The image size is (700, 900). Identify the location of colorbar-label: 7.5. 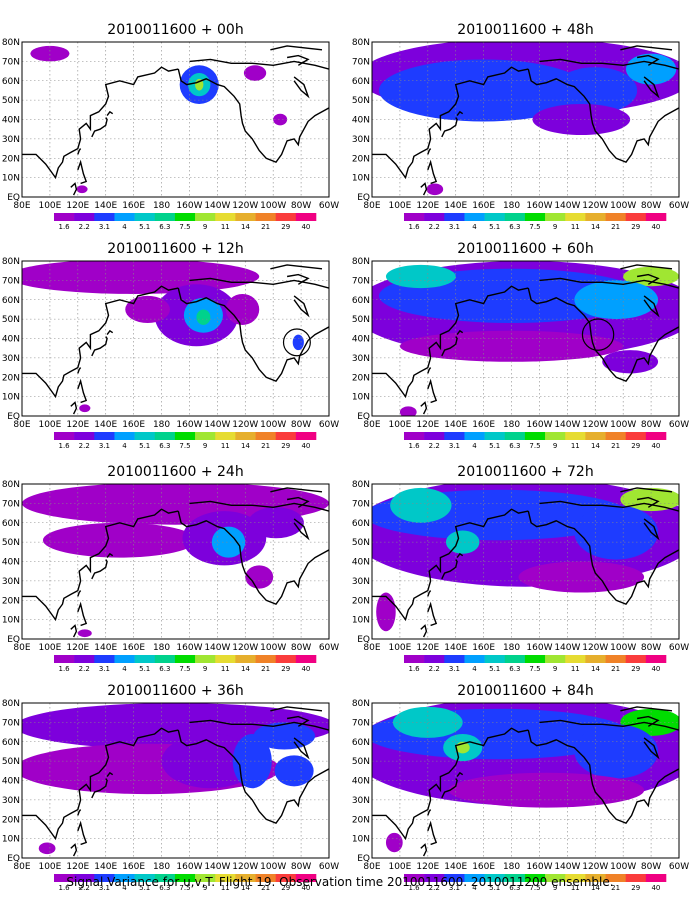
(534, 888).